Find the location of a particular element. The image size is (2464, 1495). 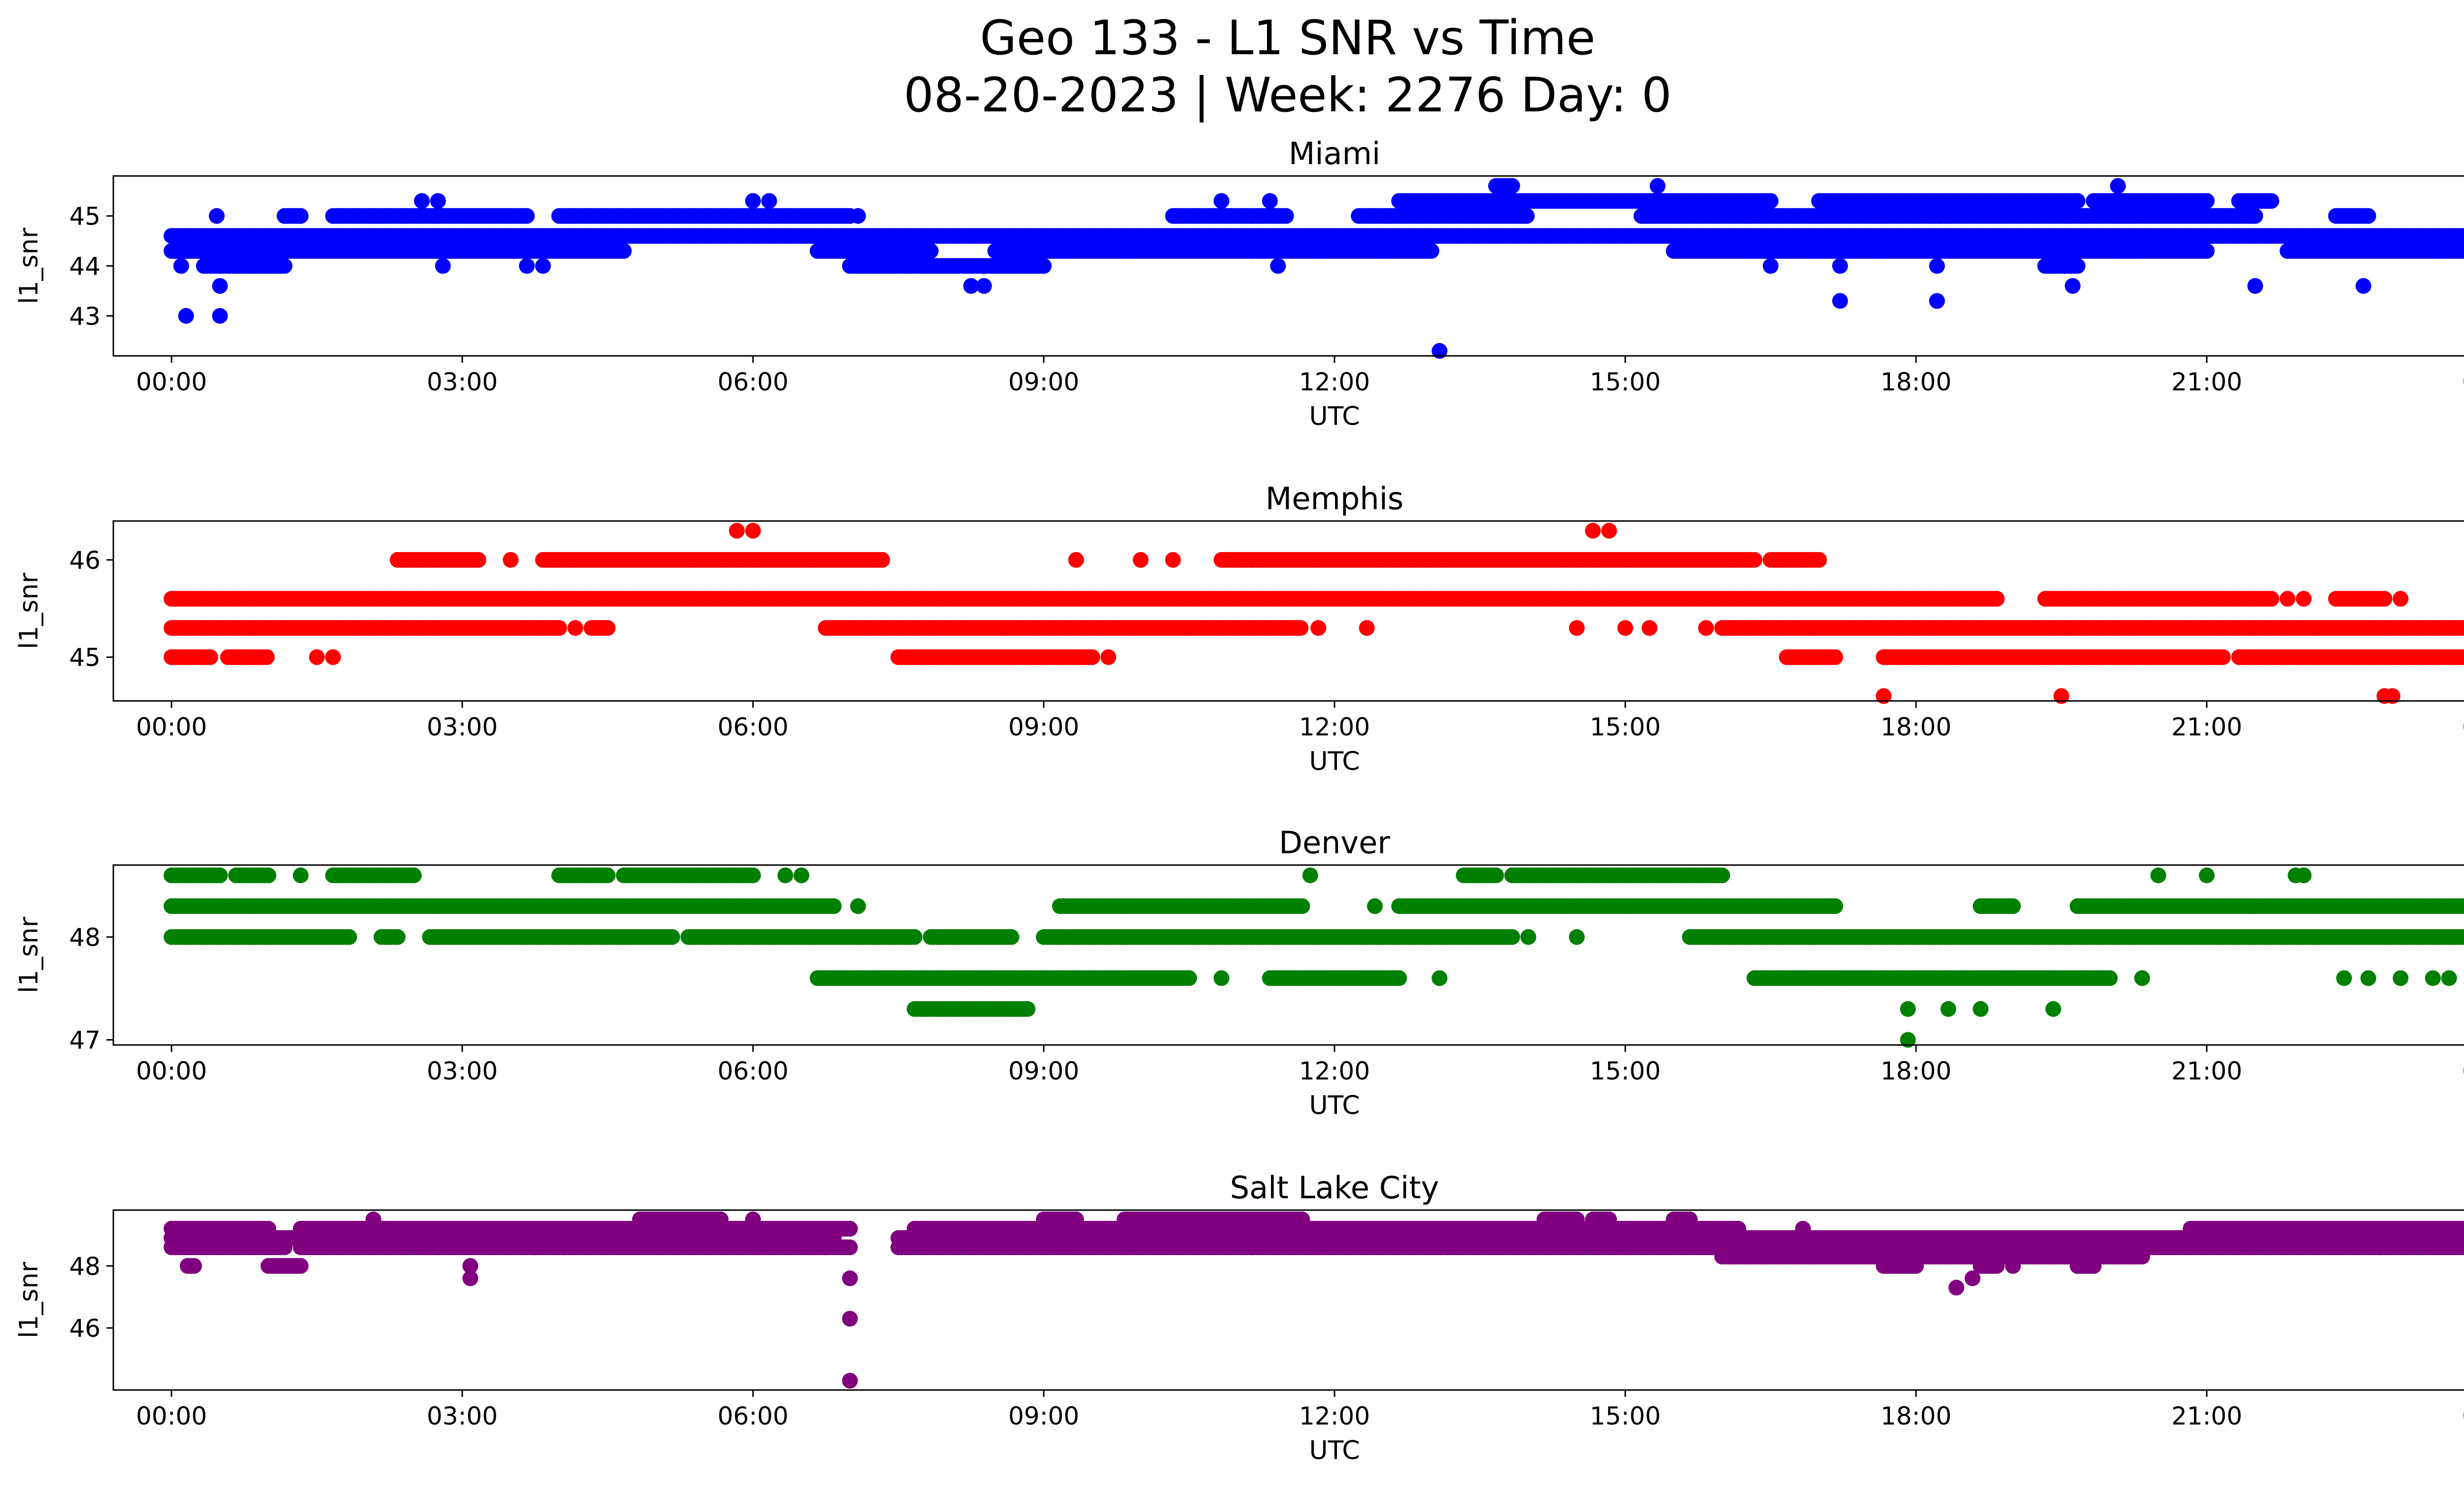

subplot-title: Denver is located at coordinates (1334, 843).